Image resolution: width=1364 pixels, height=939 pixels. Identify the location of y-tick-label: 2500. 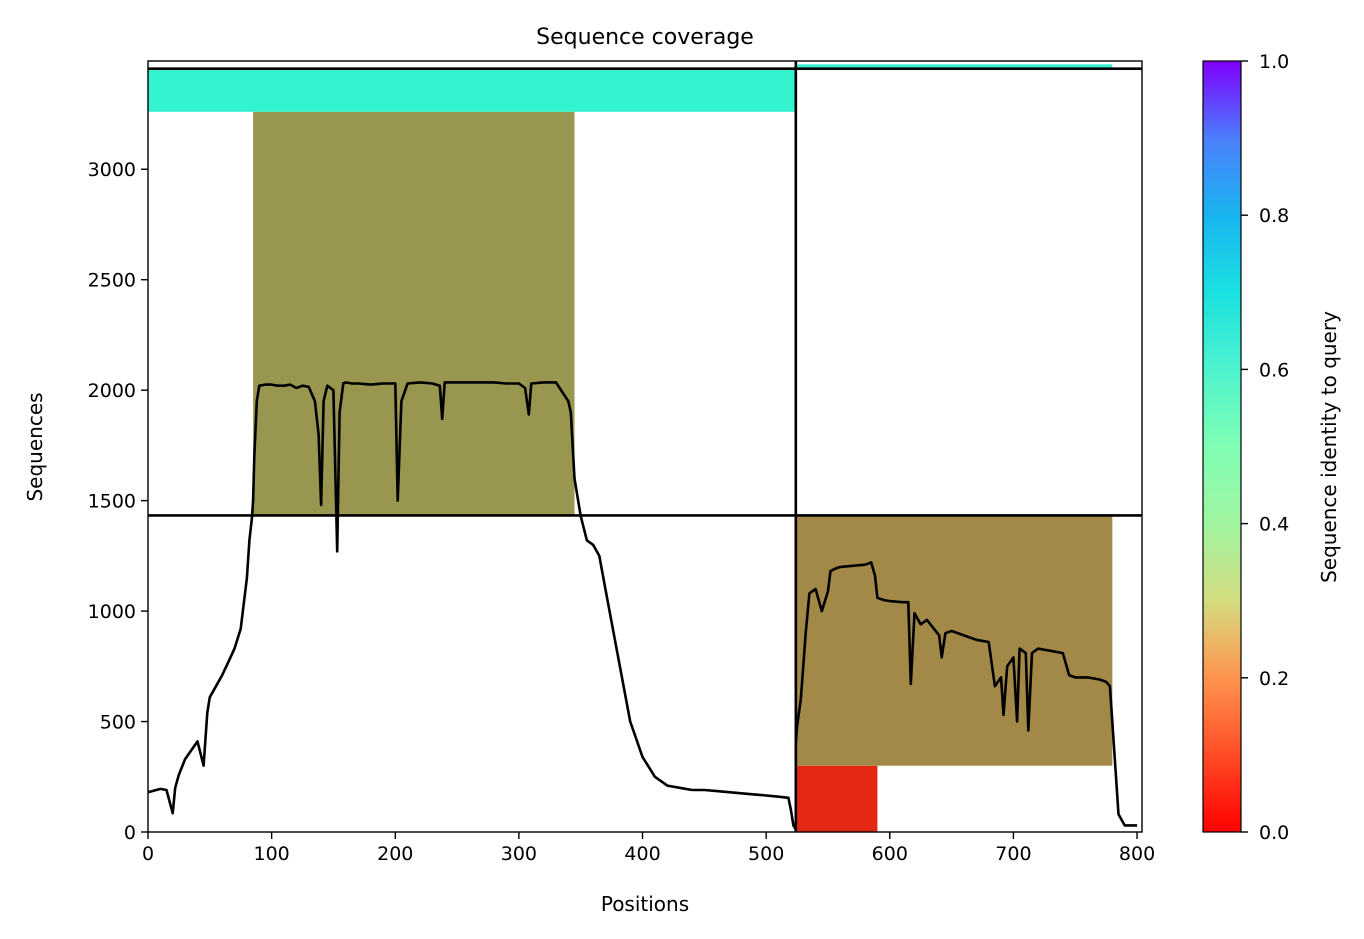
(112, 281).